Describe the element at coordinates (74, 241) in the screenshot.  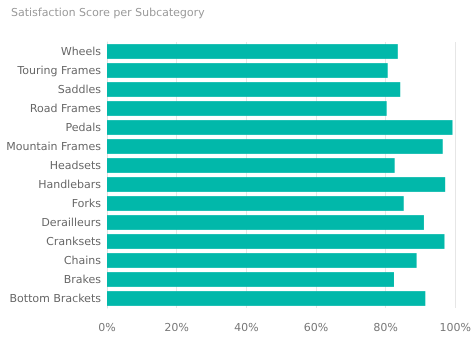
I see `y-tick-label: Cranksets` at that location.